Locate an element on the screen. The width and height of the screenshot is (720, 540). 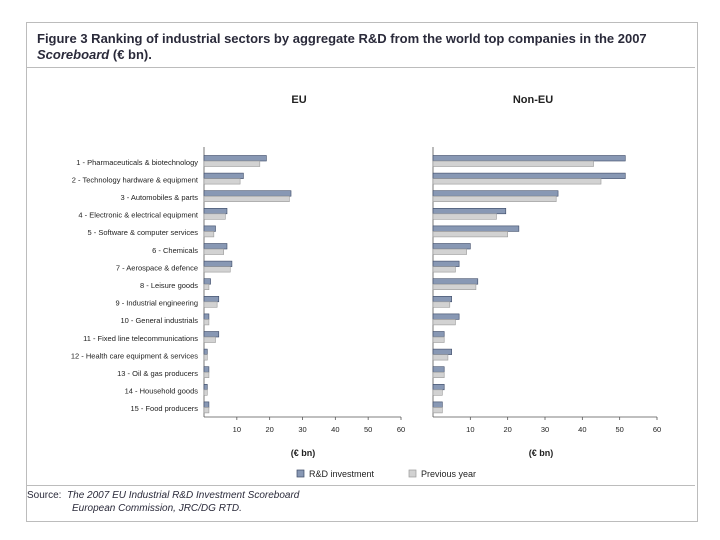
legend-label-rd-investment: R&D investment is located at coordinates (342, 474).